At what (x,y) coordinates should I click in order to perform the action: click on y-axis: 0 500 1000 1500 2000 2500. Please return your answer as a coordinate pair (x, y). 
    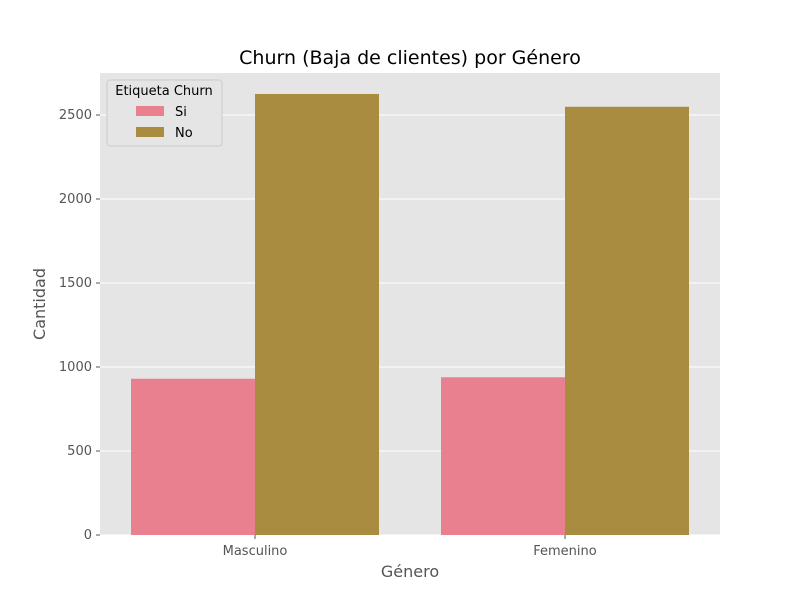
    Looking at the image, I should click on (79, 325).